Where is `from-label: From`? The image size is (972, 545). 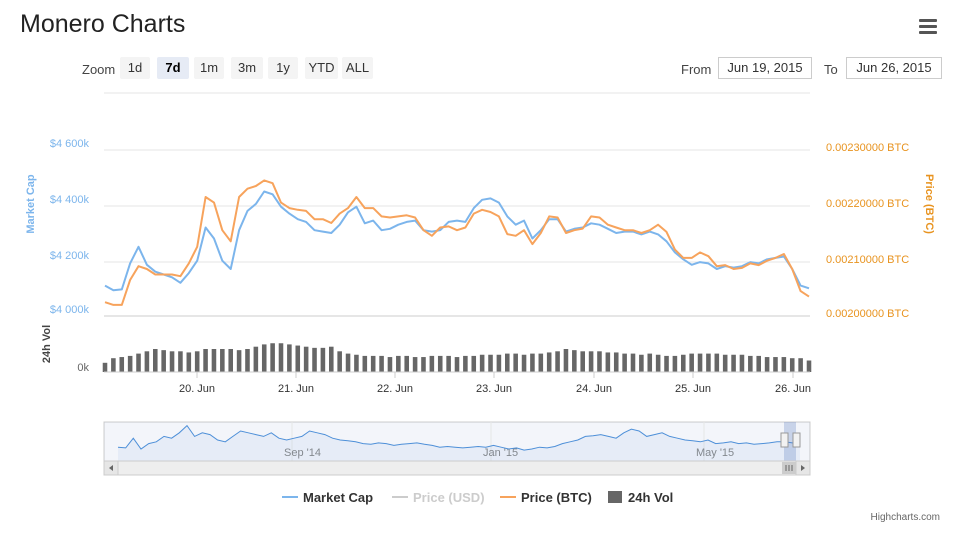 from-label: From is located at coordinates (696, 69).